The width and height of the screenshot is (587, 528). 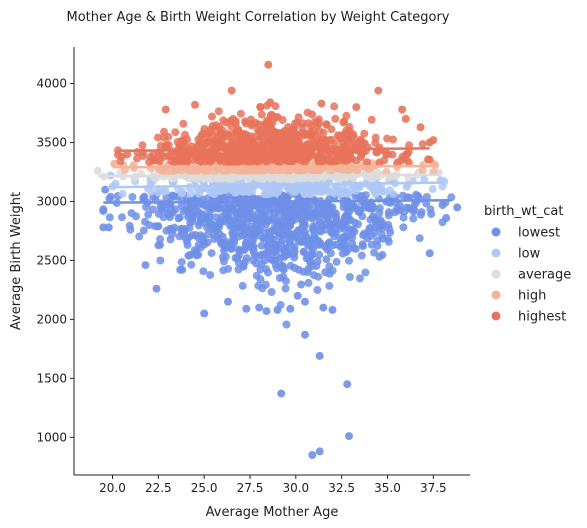 I want to click on x-tick-label: 30.0, so click(x=295, y=488).